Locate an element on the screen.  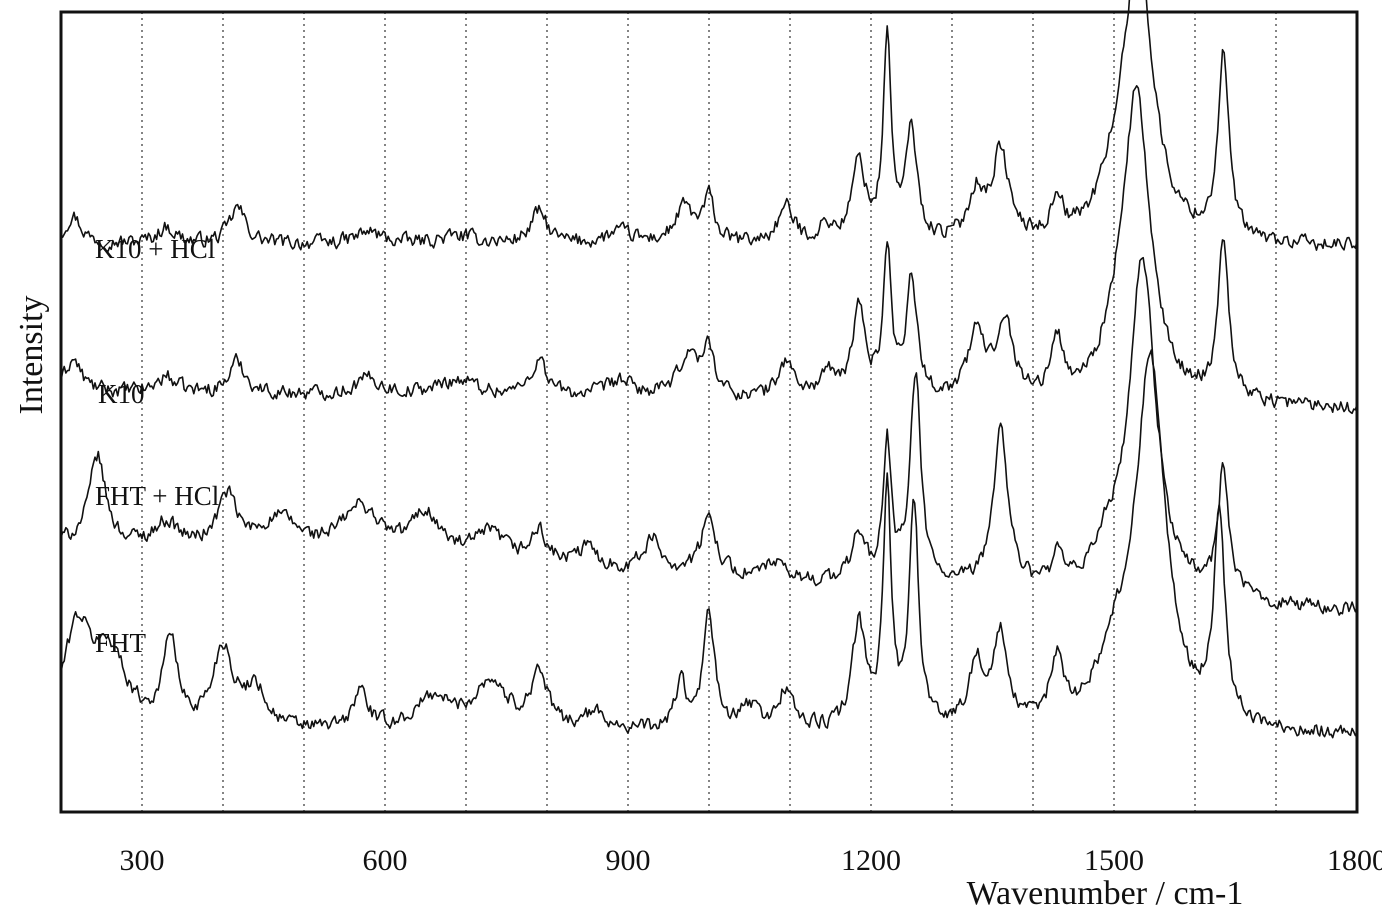
x-tick-labels: 300 600 900 1200 1500 1800 is located at coordinates (751, 860).